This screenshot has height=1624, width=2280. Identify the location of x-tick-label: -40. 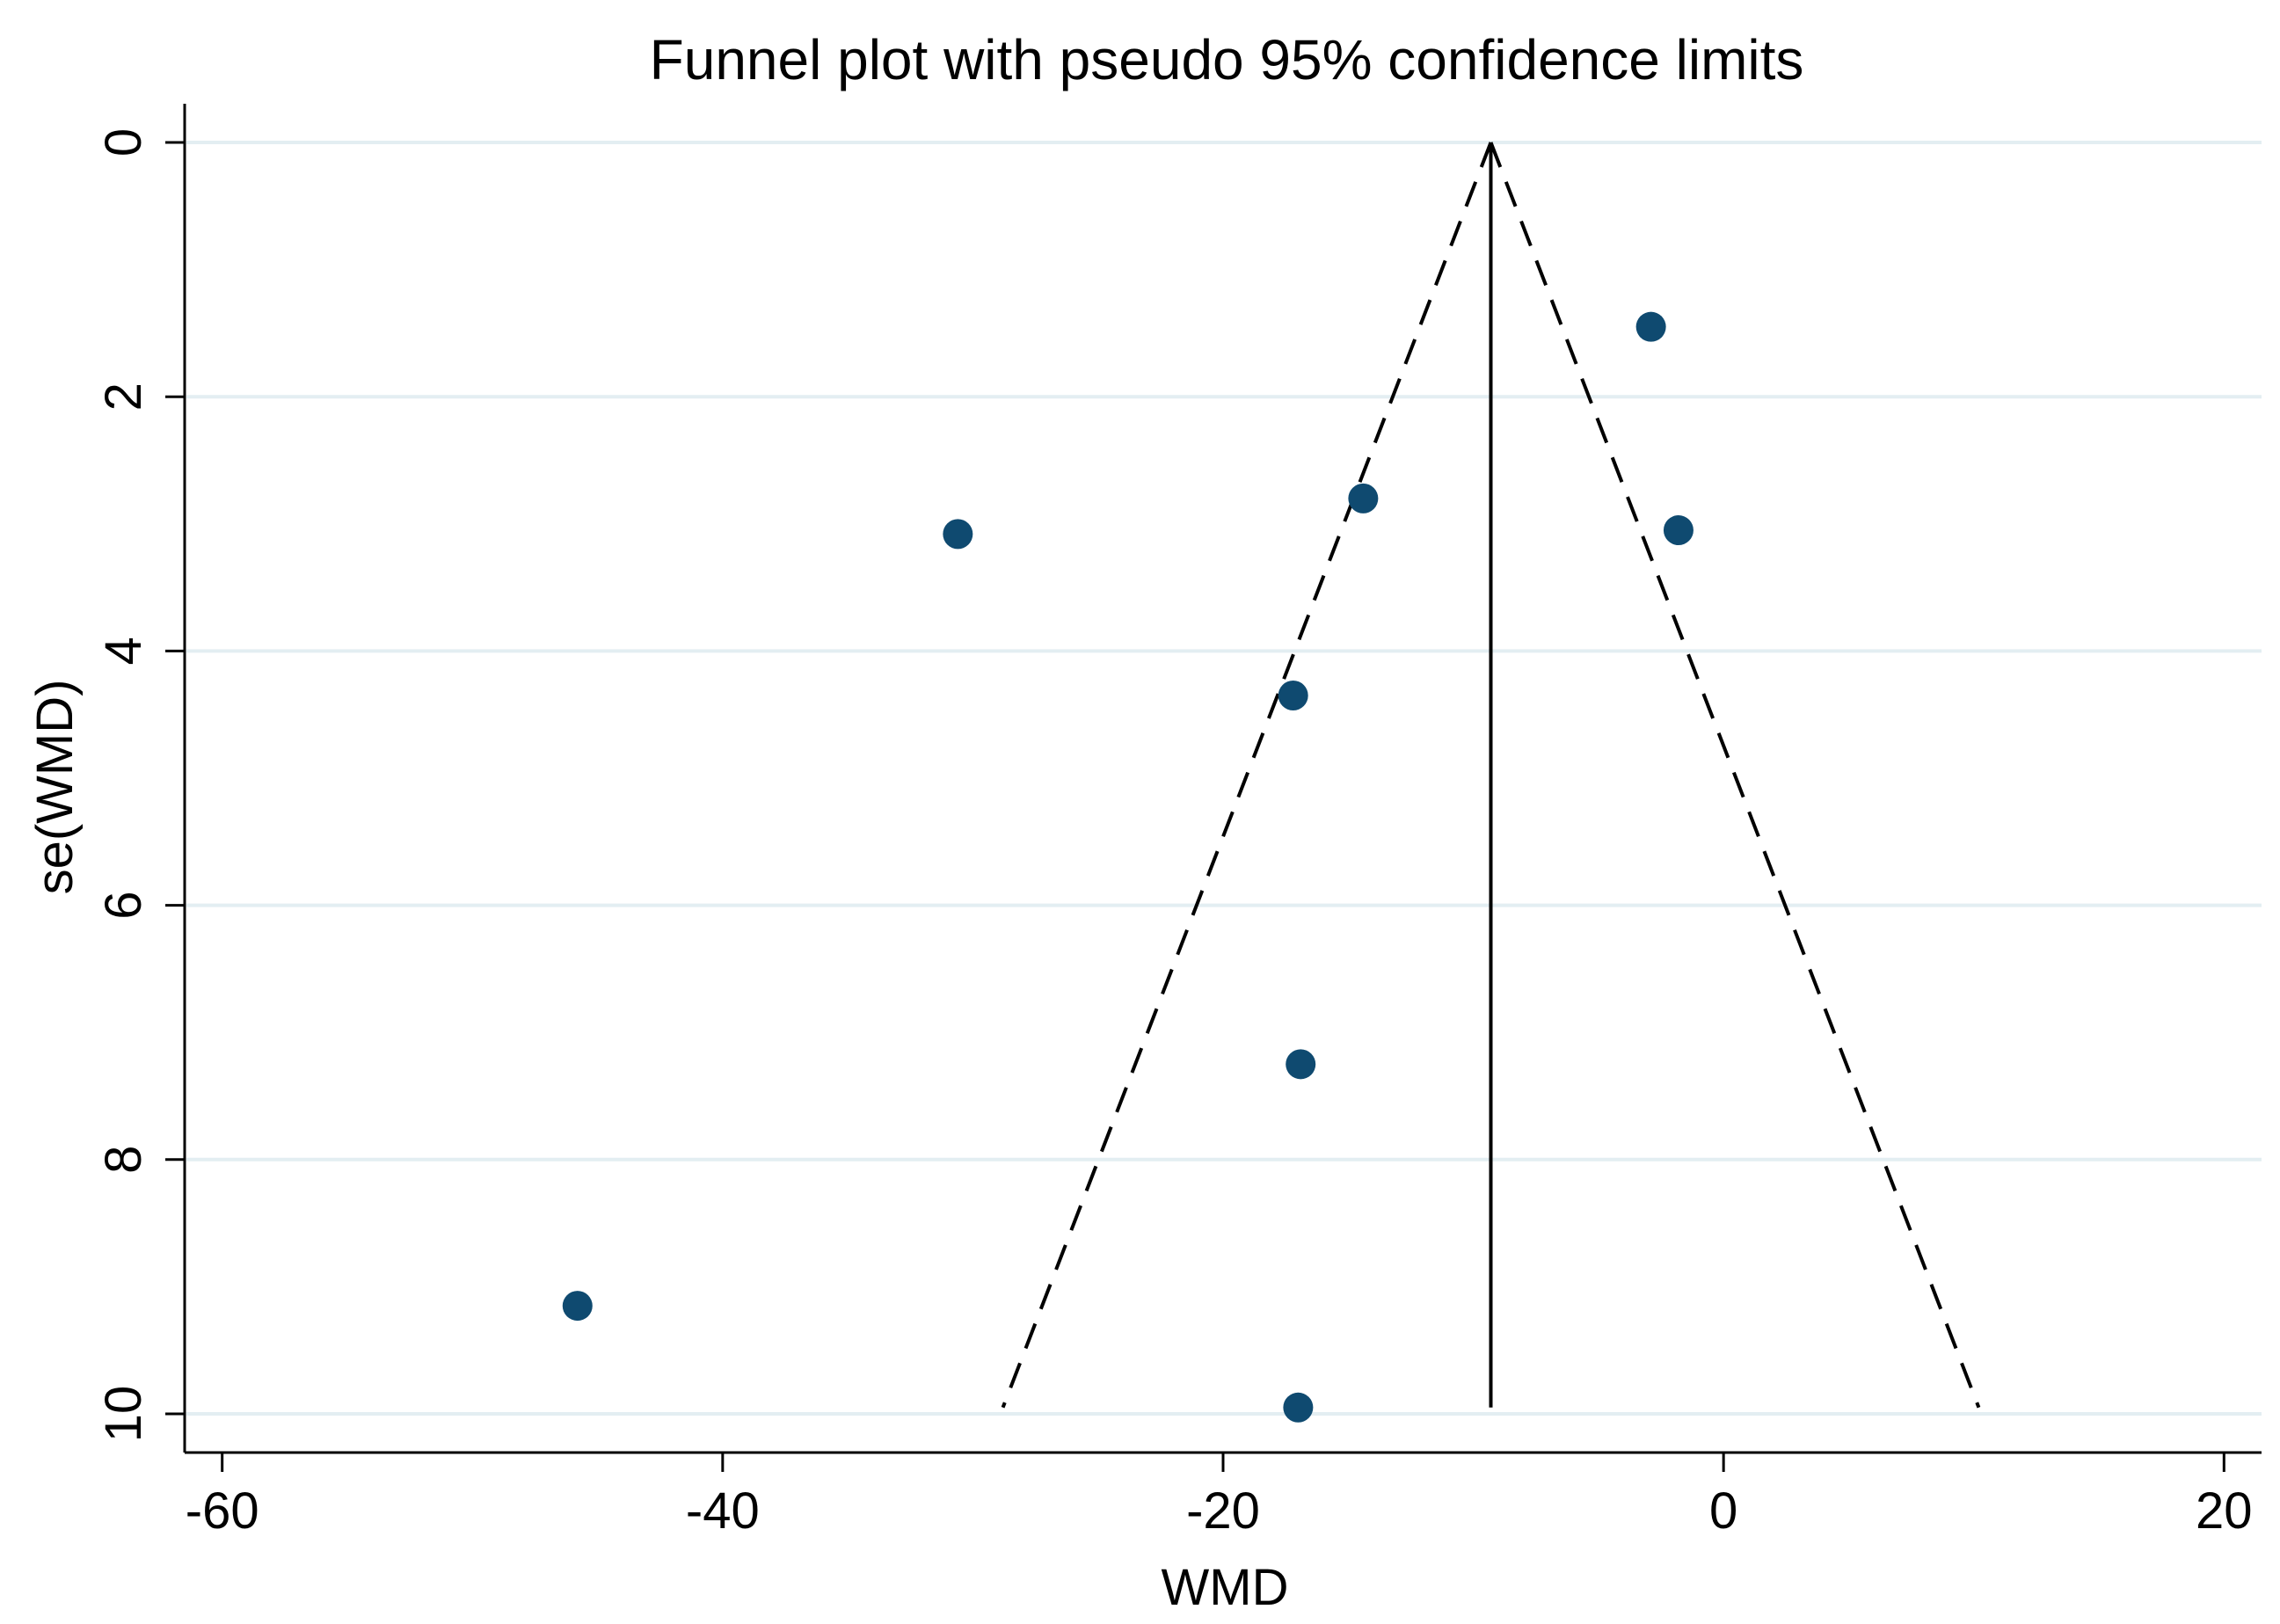
(723, 1511).